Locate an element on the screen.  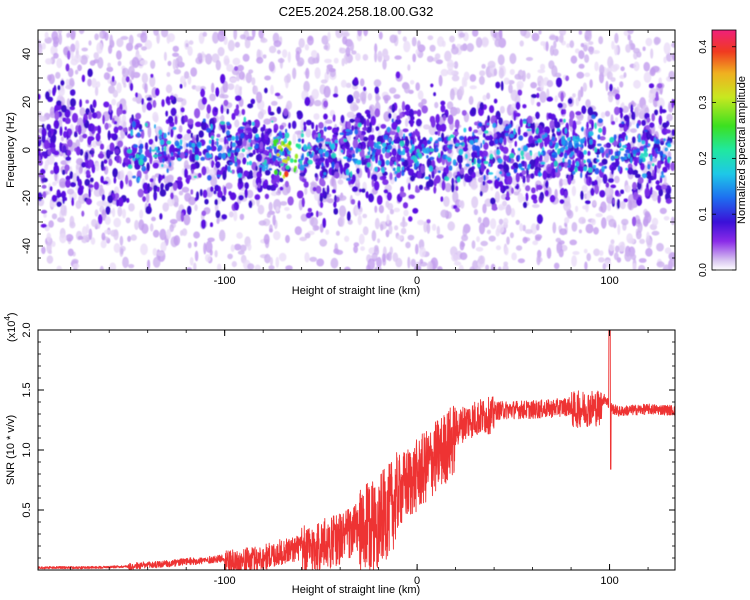
chart-title: C2E5.2024.258.18.00.G32 is located at coordinates (356, 11).